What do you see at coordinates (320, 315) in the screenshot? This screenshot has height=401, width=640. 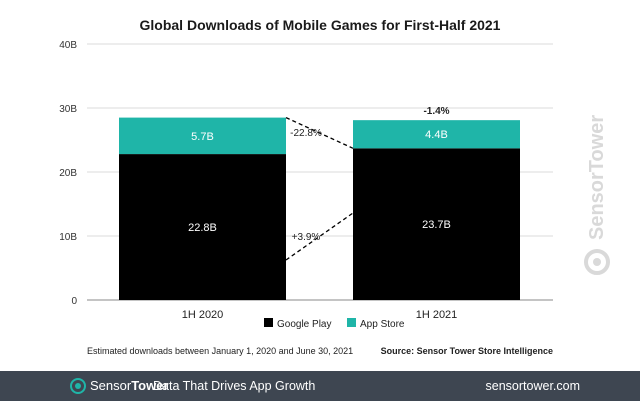 I see `x-axis: 1H 2020 1H 2021` at bounding box center [320, 315].